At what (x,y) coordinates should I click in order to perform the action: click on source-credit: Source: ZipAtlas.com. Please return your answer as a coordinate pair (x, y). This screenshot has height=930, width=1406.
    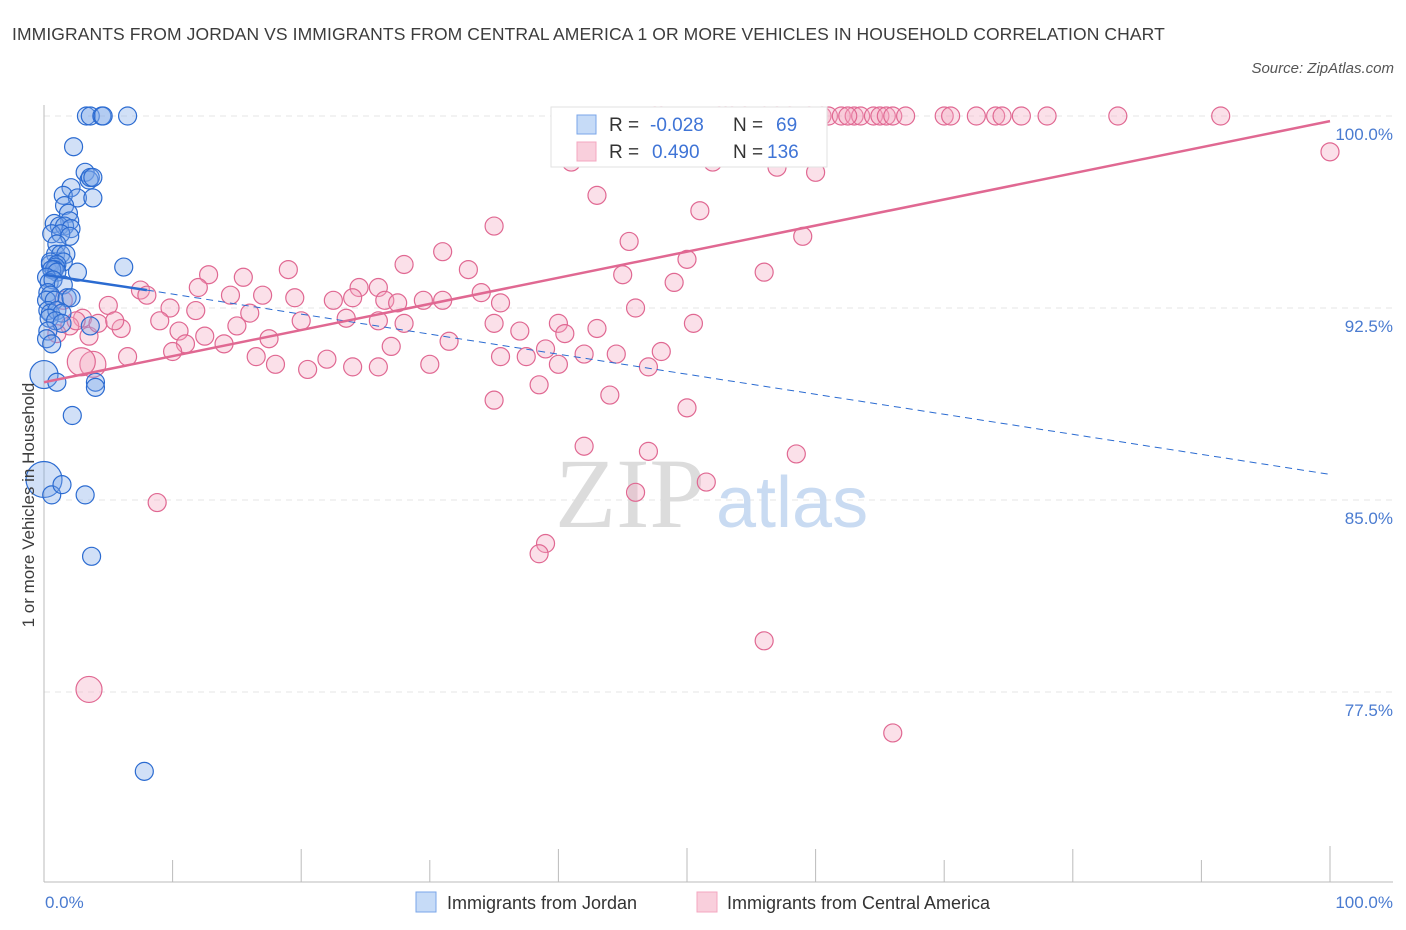
    Looking at the image, I should click on (1322, 68).